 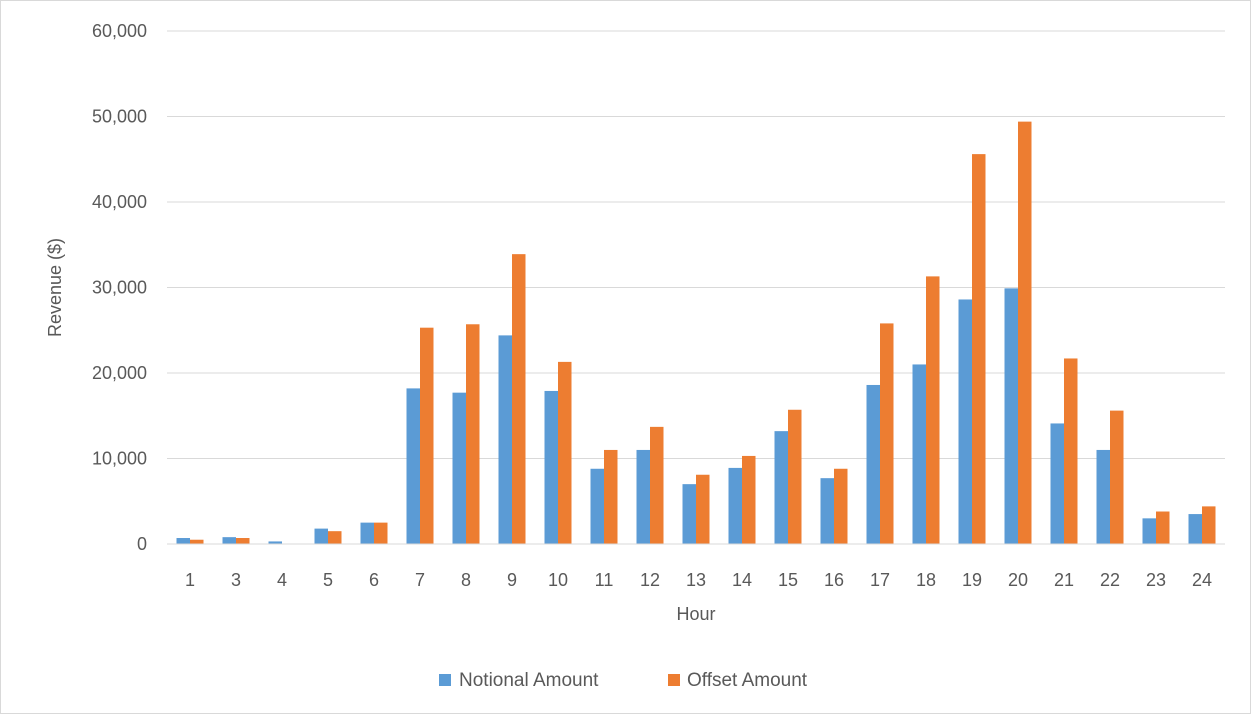 What do you see at coordinates (1064, 580) in the screenshot?
I see `x-tick-label: 21` at bounding box center [1064, 580].